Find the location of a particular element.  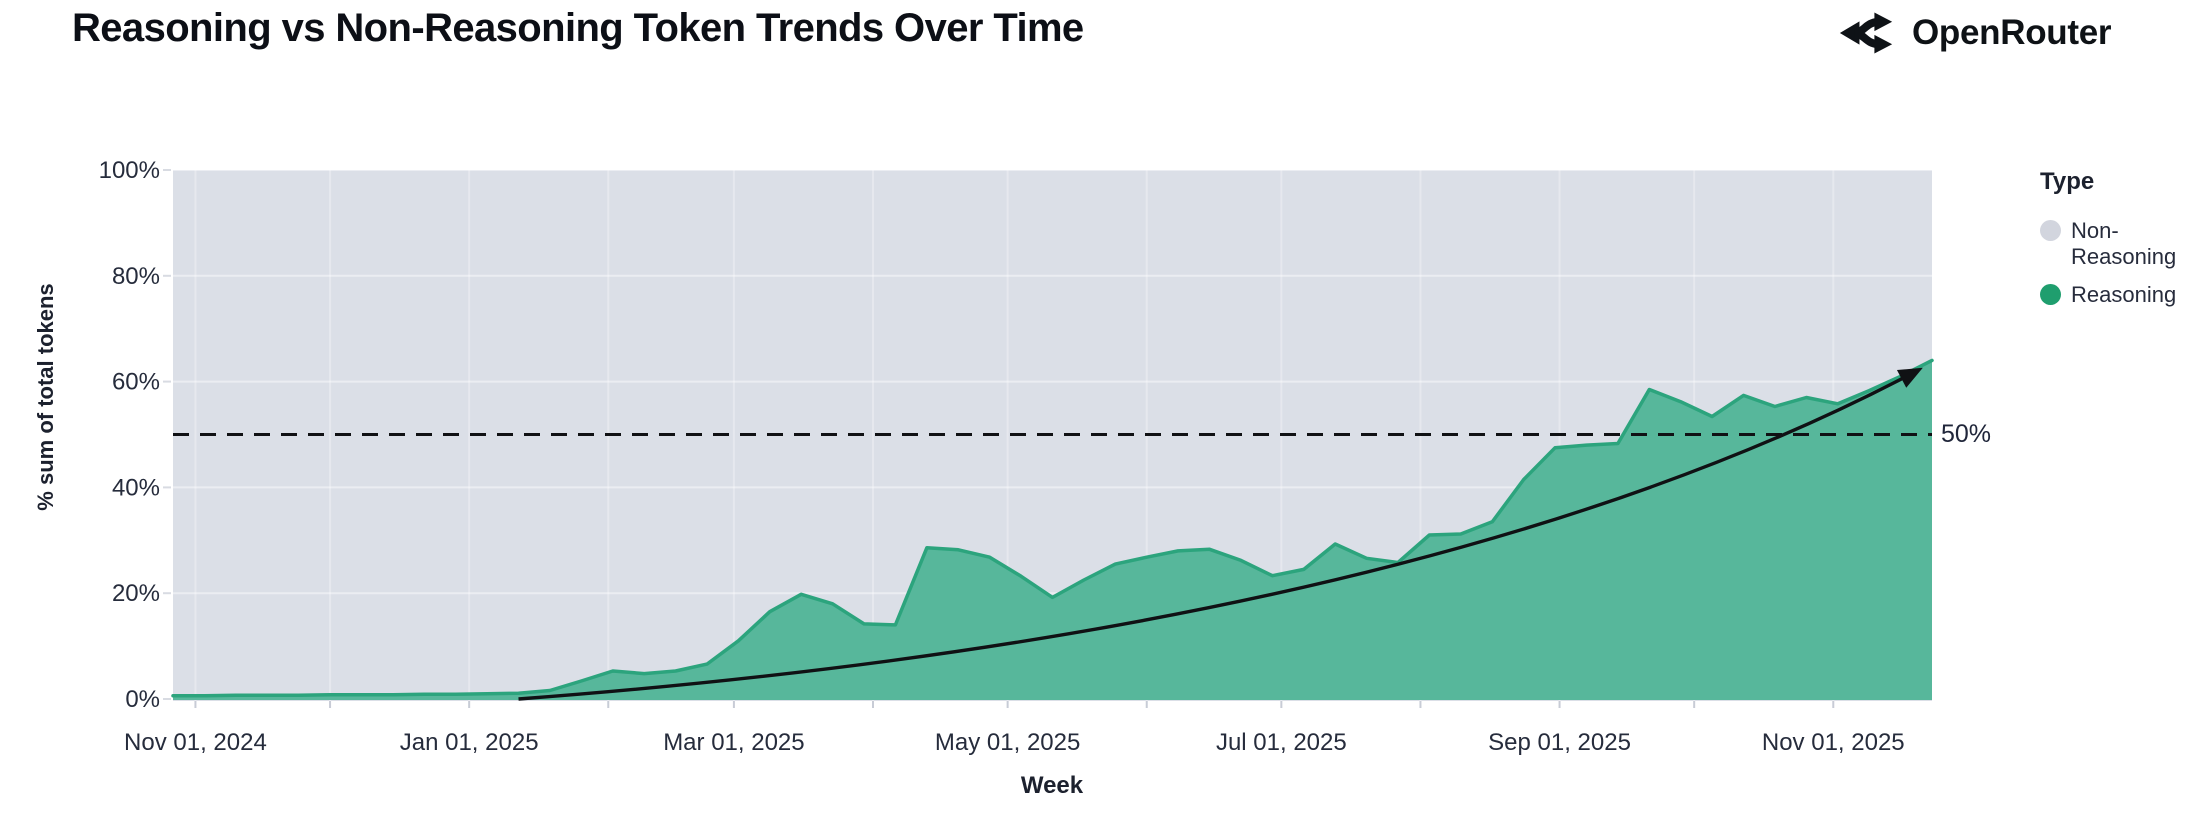

brand-wordmark: OpenRouter is located at coordinates (2012, 32).